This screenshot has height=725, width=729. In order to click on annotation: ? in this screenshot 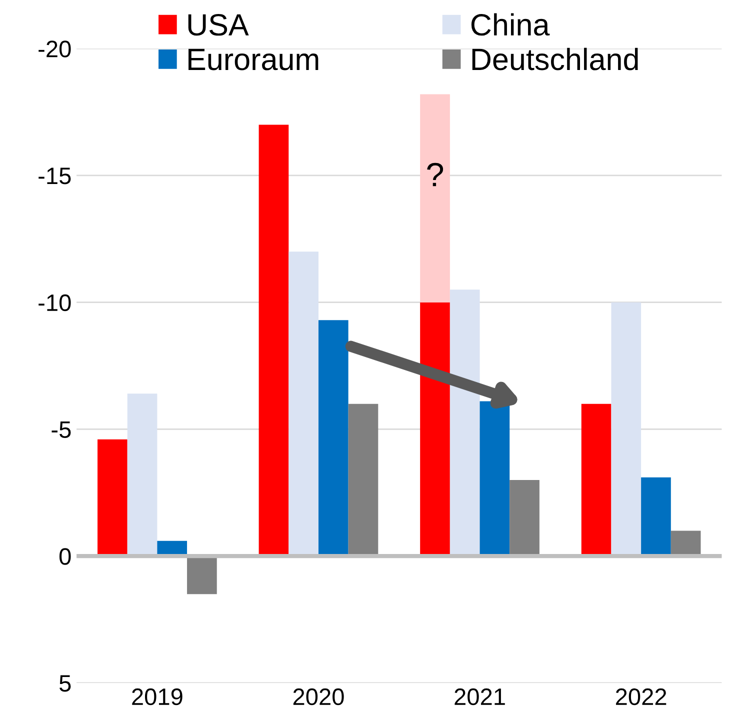, I will do `click(435, 174)`.